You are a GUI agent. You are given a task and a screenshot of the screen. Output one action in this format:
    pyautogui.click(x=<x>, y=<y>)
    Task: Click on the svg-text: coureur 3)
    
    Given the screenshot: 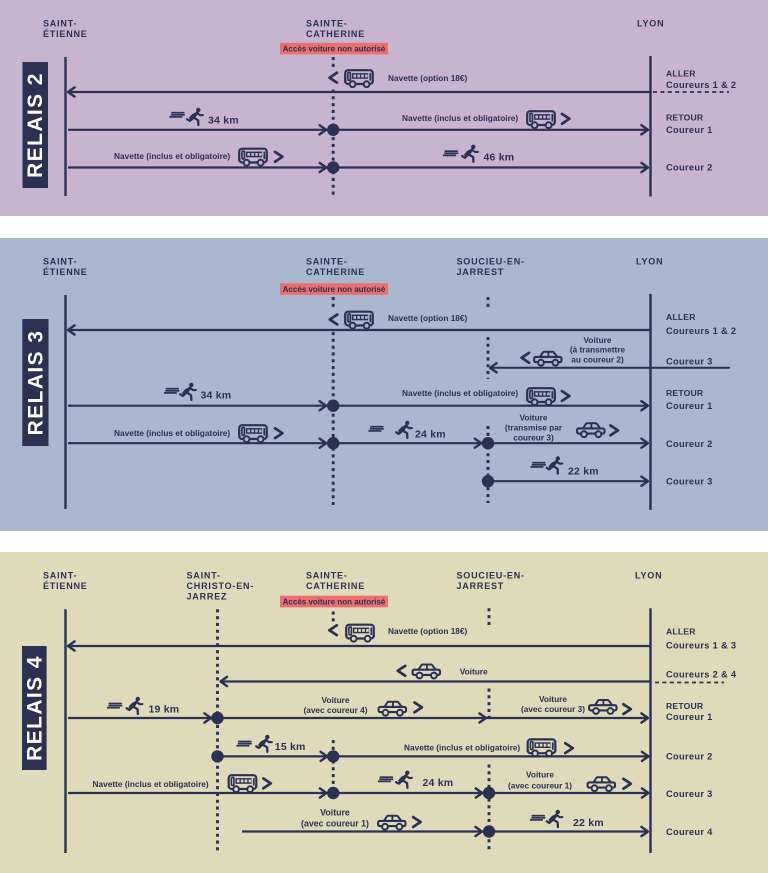 What is the action you would take?
    pyautogui.click(x=533, y=437)
    